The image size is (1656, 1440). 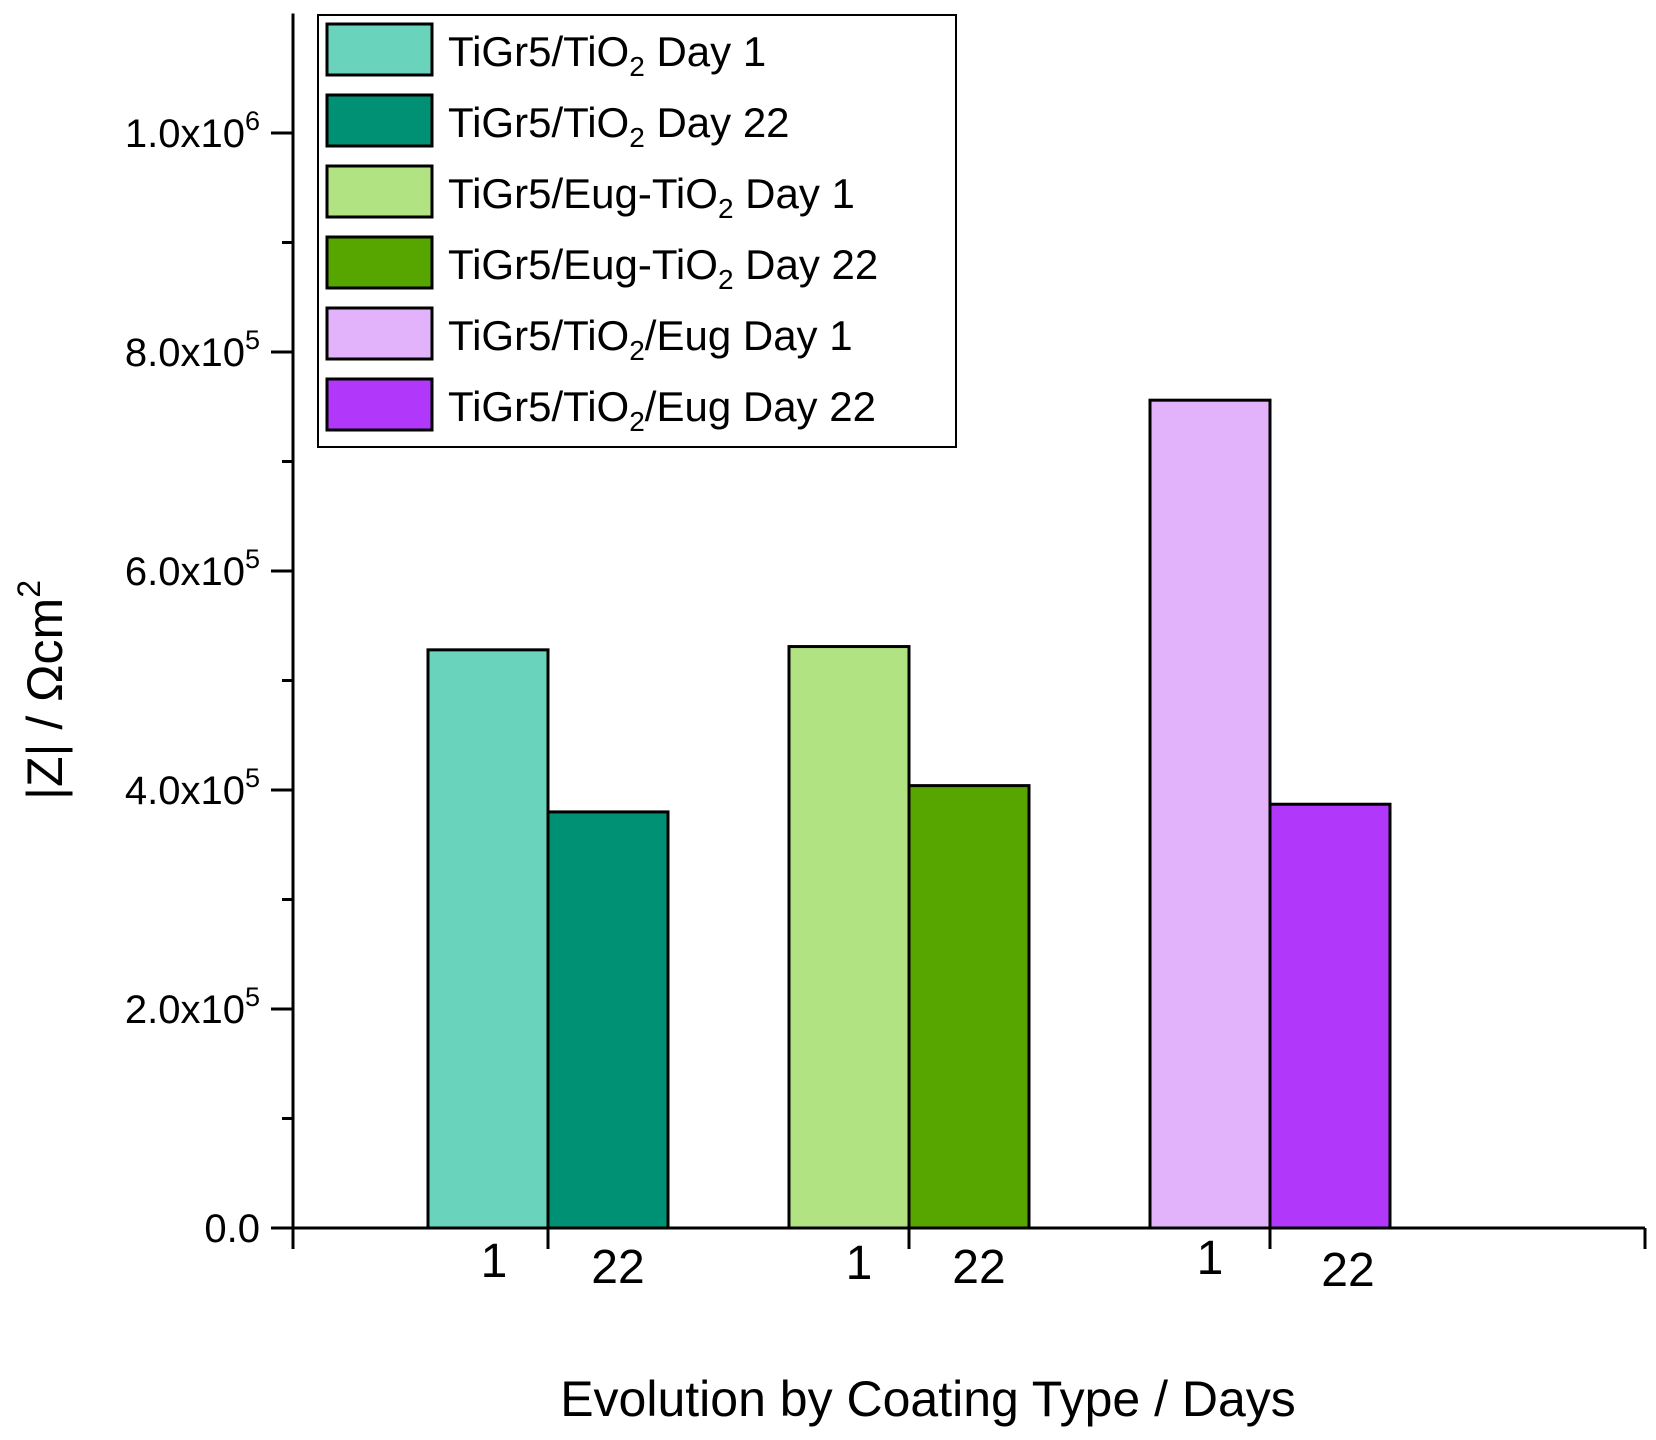 I want to click on y-tick-label: 6.0x10⁵, so click(x=192, y=569).